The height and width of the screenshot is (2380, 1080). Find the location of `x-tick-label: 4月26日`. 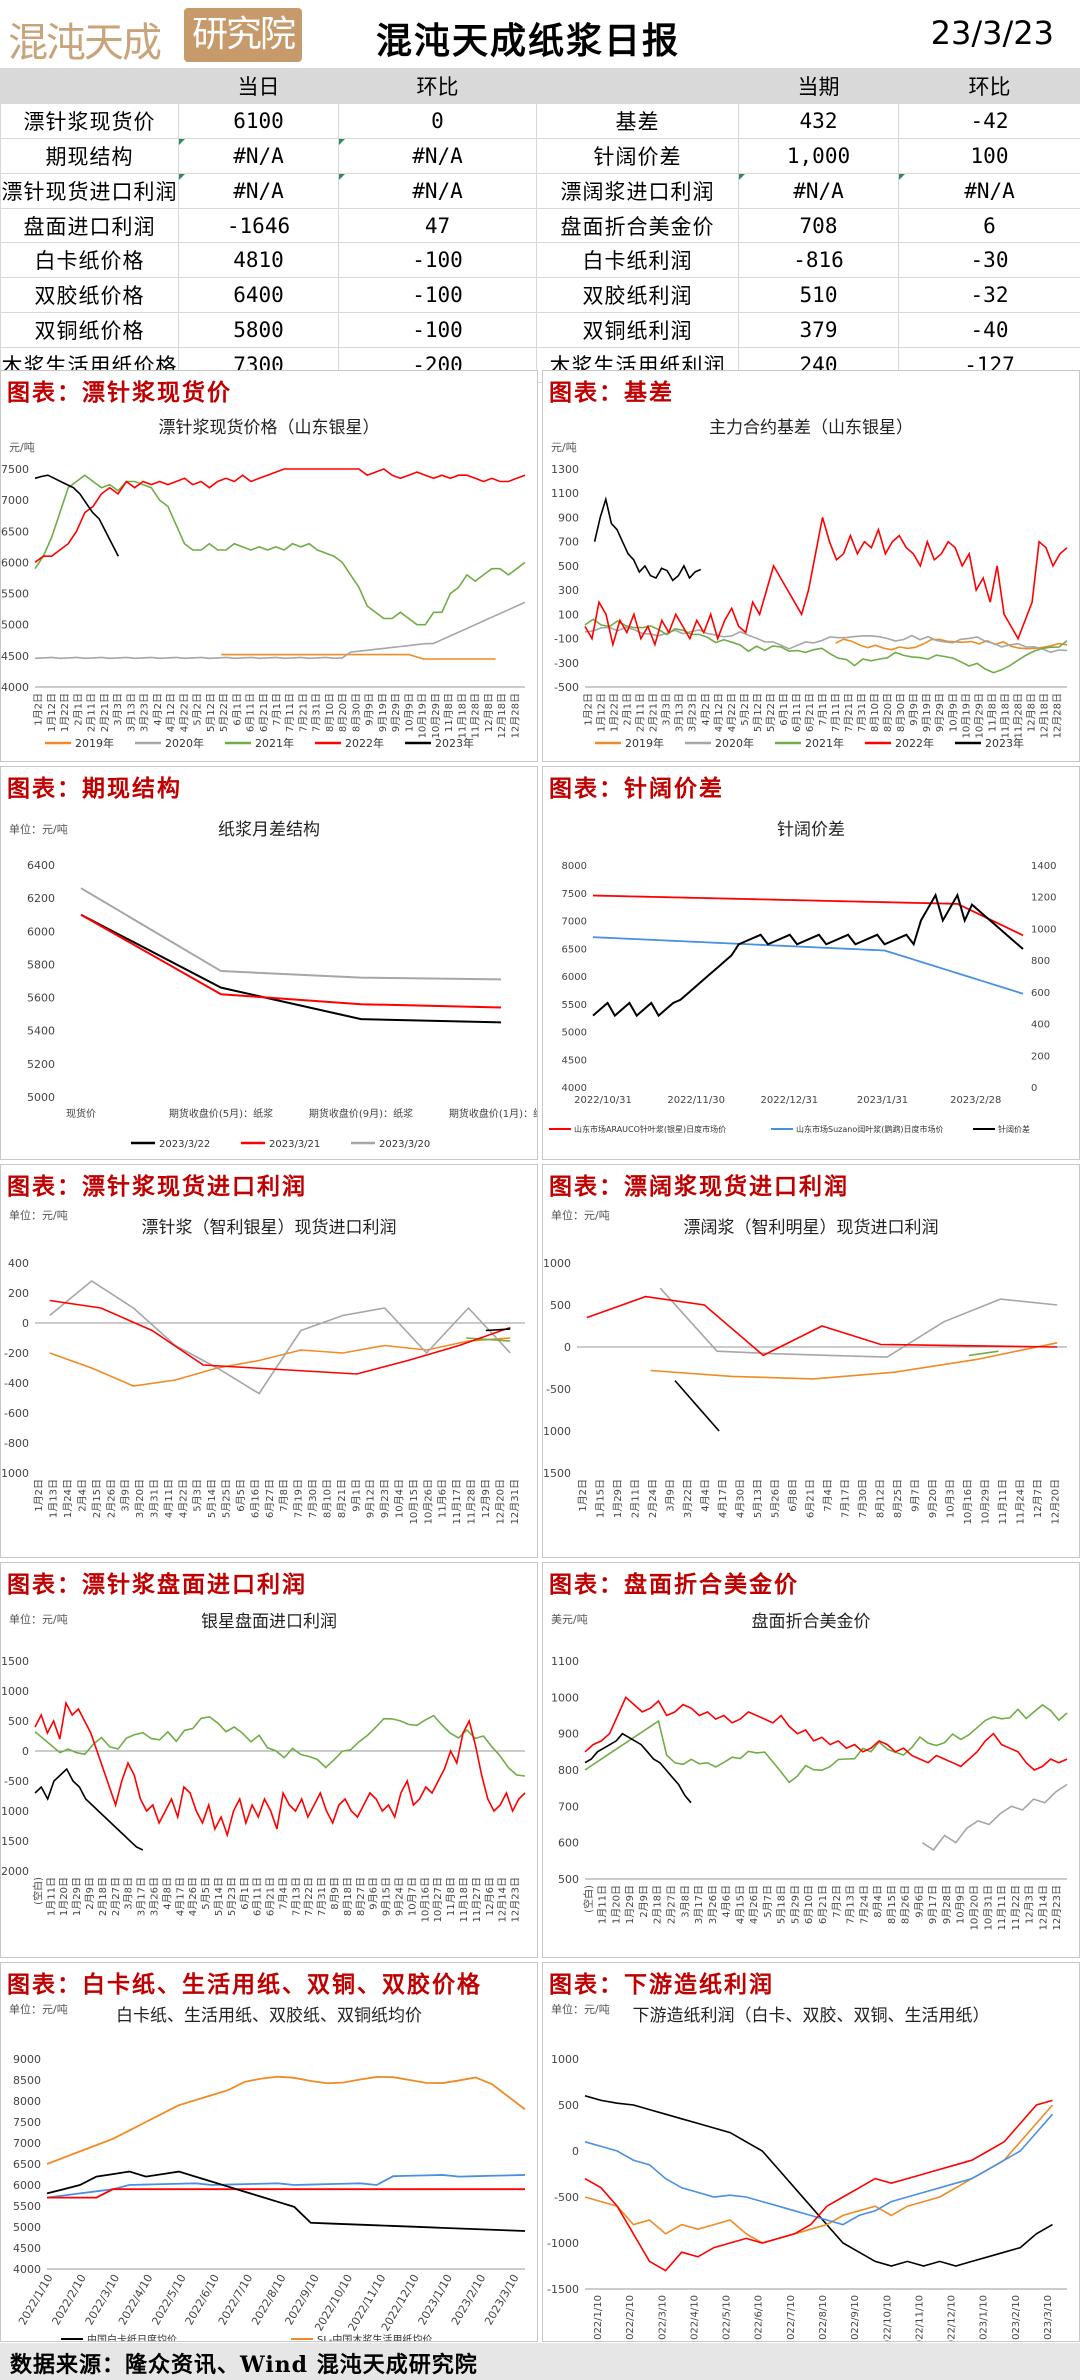

x-tick-label: 4月26日 is located at coordinates (193, 1896).